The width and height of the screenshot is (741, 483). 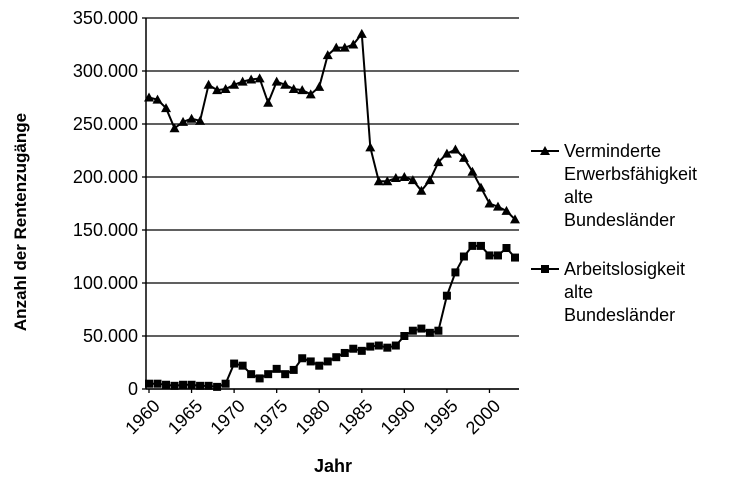 I want to click on legend-marker, so click(x=545, y=150).